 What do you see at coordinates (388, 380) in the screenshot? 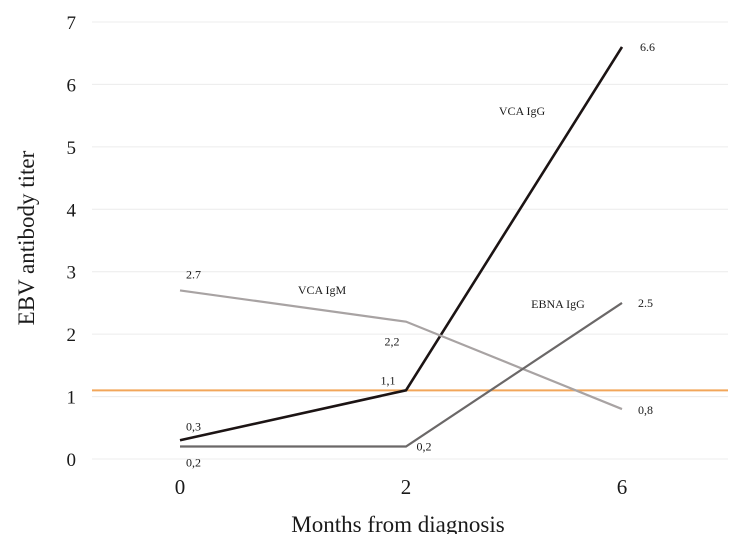
I see `data-label-vca-igg: 1,1` at bounding box center [388, 380].